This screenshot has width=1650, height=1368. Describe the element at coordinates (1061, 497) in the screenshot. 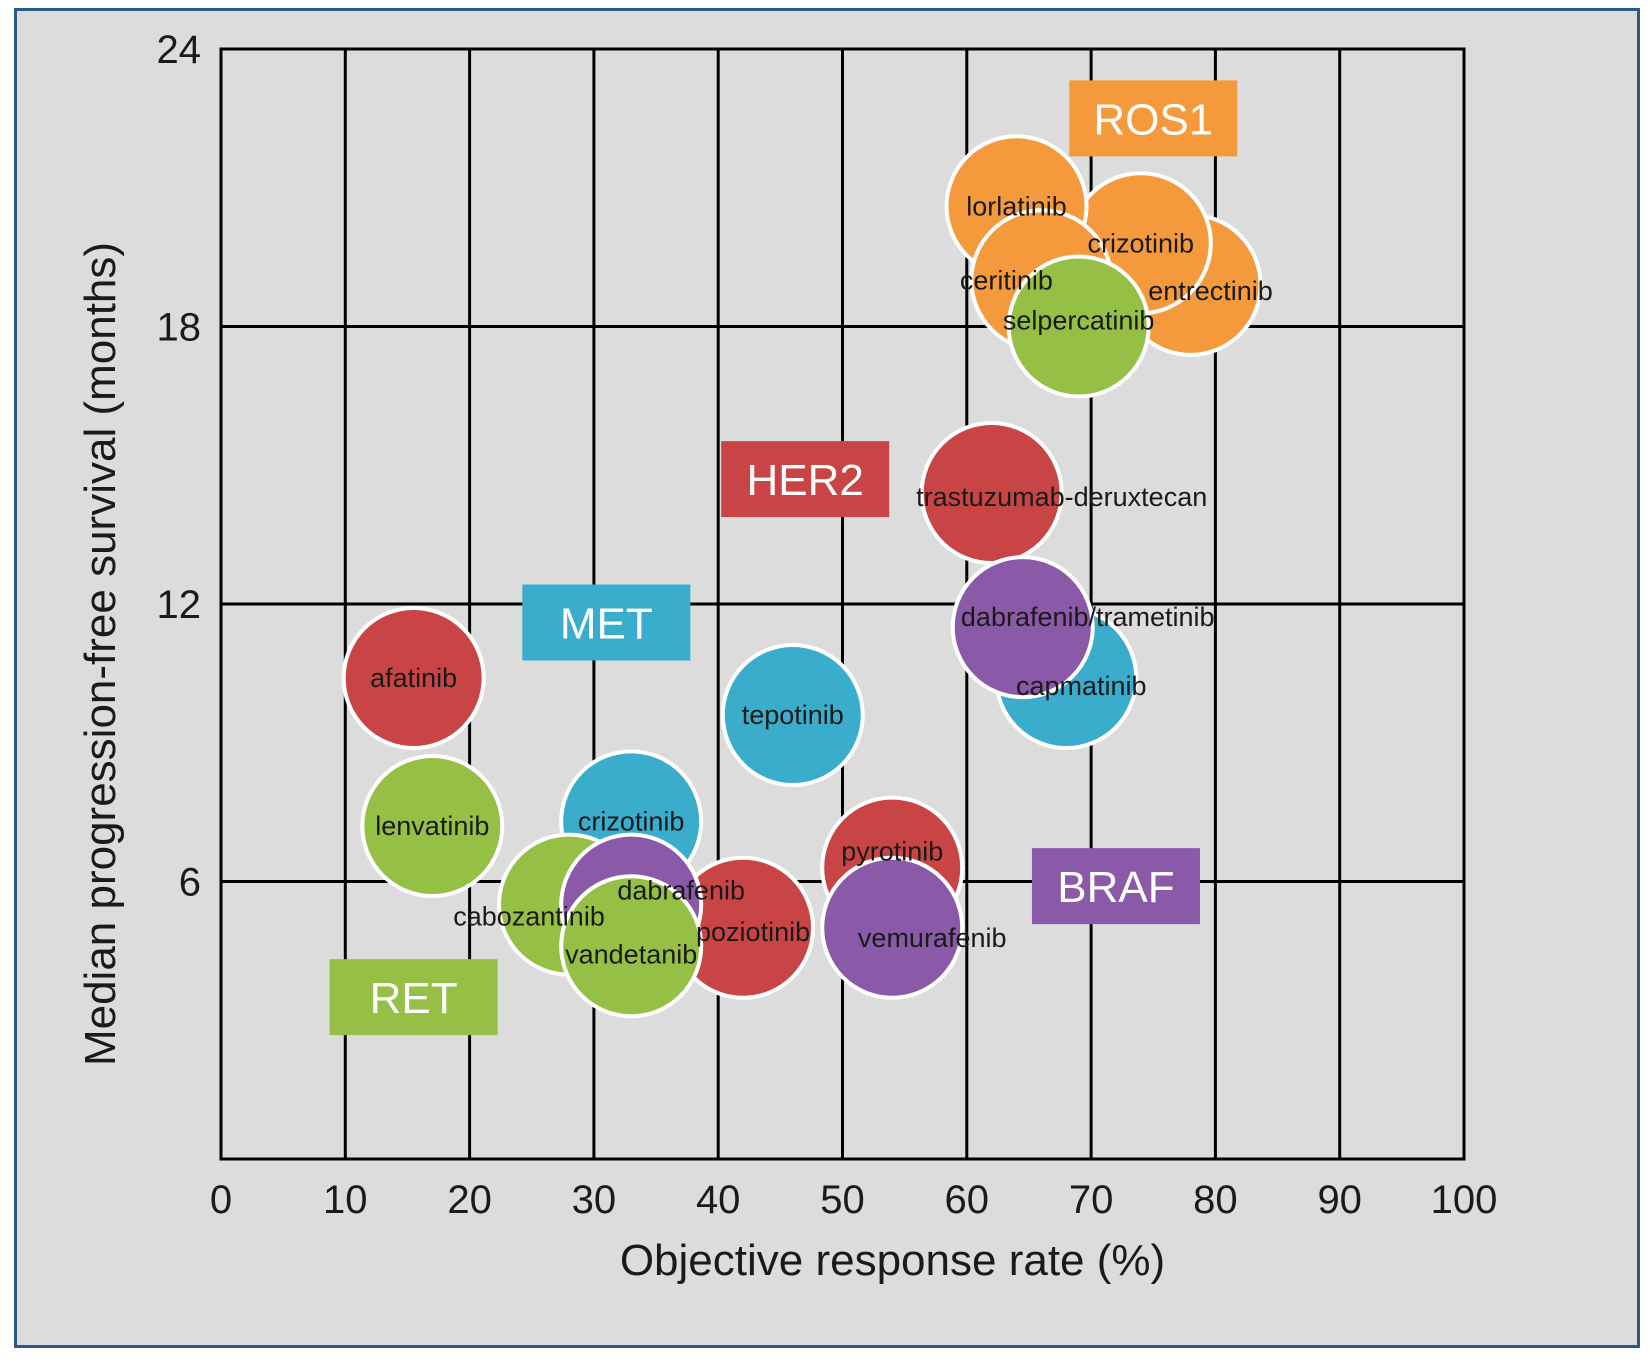

I see `bubble-label: trastuzumab-deruxtecan` at that location.